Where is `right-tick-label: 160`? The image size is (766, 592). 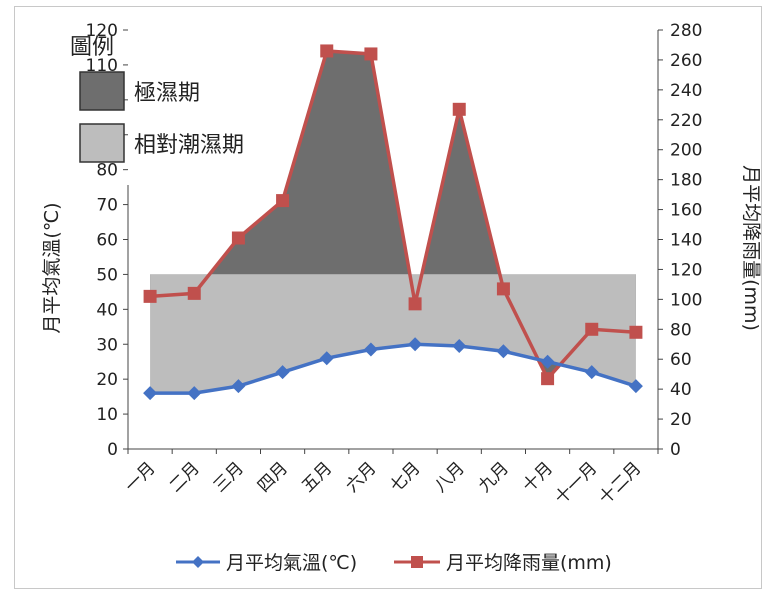 right-tick-label: 160 is located at coordinates (686, 211).